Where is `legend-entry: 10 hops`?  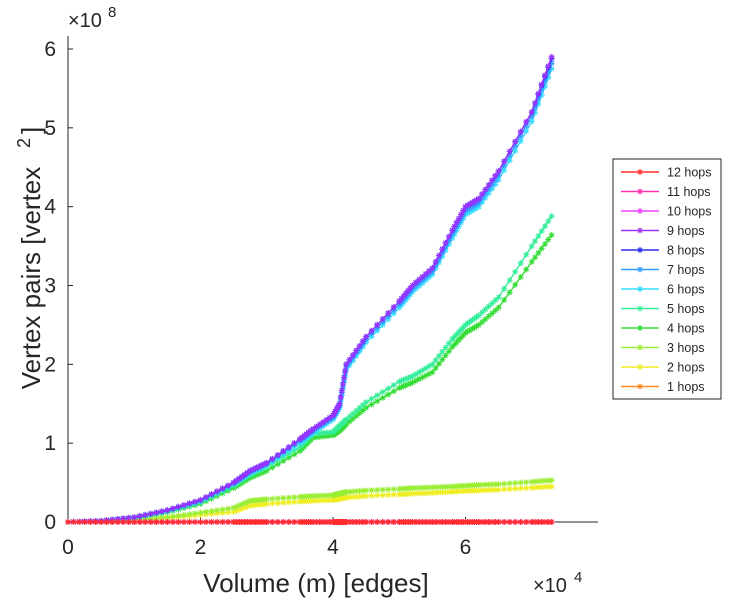
legend-entry: 10 hops is located at coordinates (666, 212).